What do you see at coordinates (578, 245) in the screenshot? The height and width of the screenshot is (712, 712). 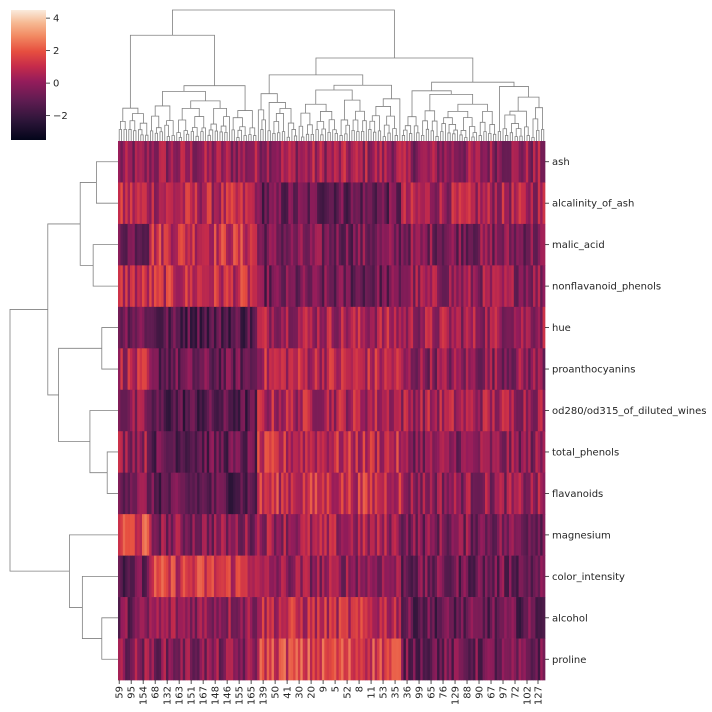 I see `row-label: malic_acid` at bounding box center [578, 245].